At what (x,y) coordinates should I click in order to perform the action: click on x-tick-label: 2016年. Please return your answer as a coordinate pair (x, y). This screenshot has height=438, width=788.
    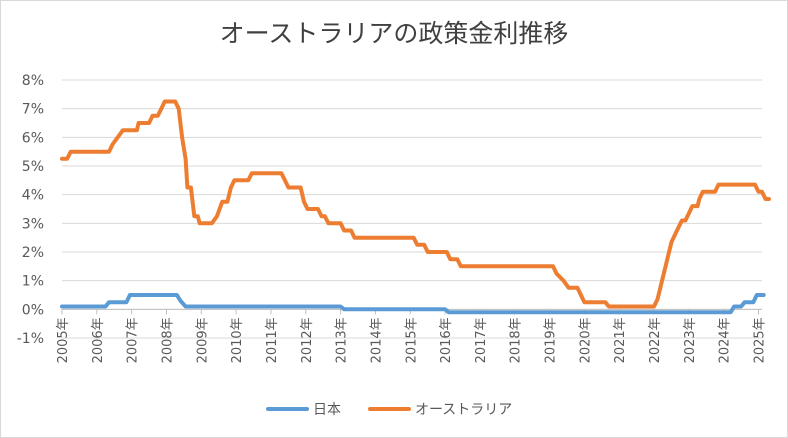
    Looking at the image, I should click on (446, 340).